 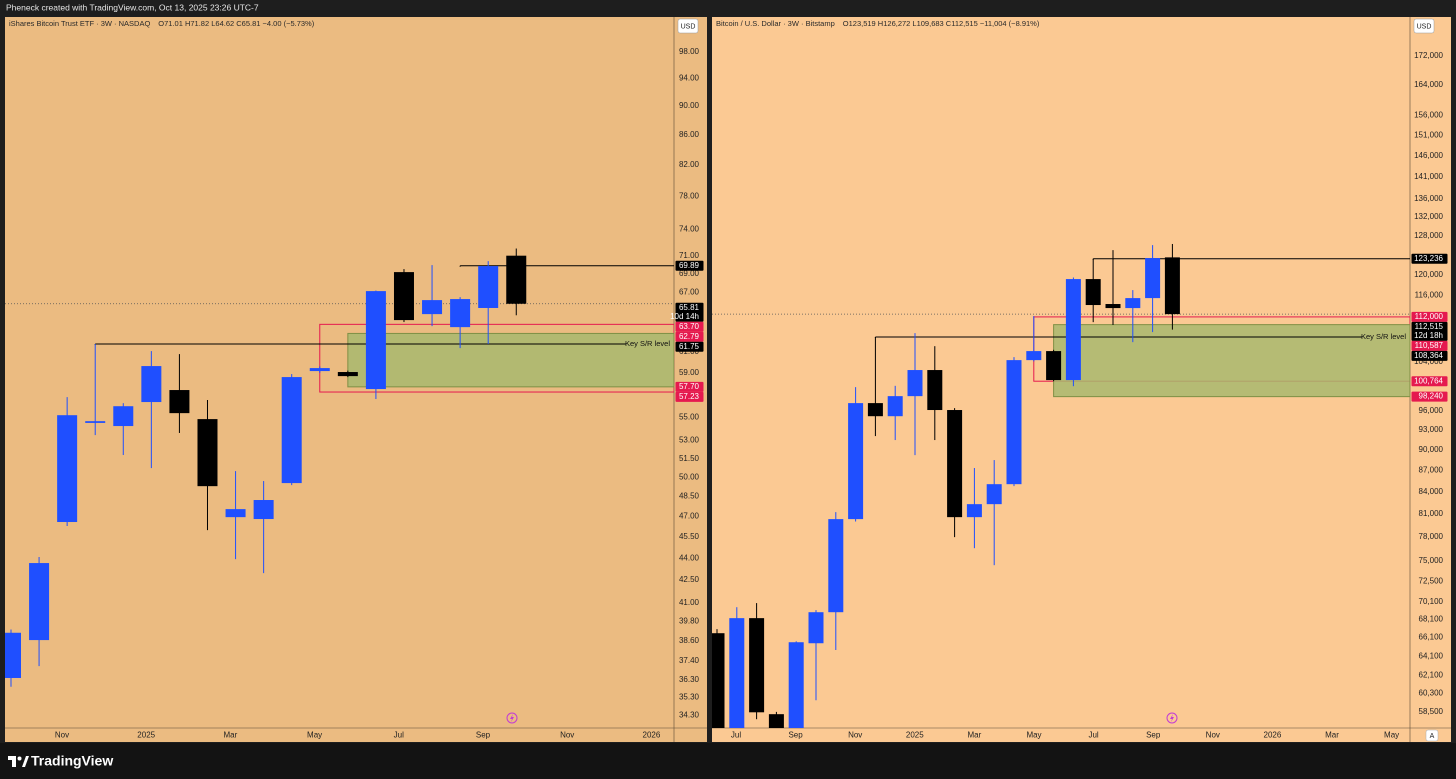 I want to click on y-tick-label: 90.00, so click(x=689, y=105).